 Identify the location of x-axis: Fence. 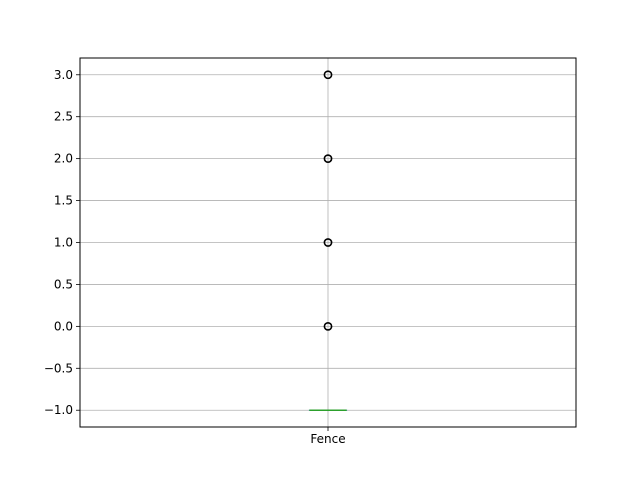
(328, 436).